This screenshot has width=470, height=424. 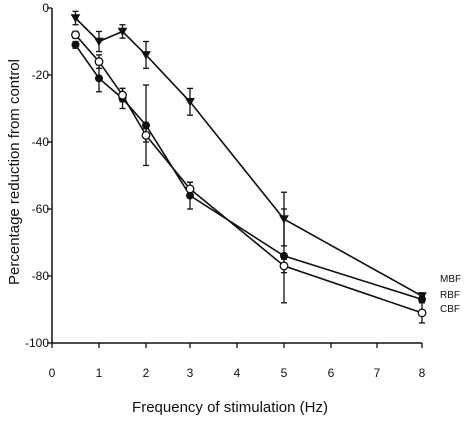 I want to click on y-tick-label: -80, so click(x=41, y=276).